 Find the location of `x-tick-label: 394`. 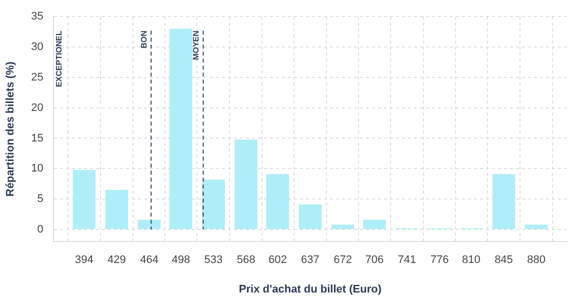

x-tick-label: 394 is located at coordinates (84, 260).